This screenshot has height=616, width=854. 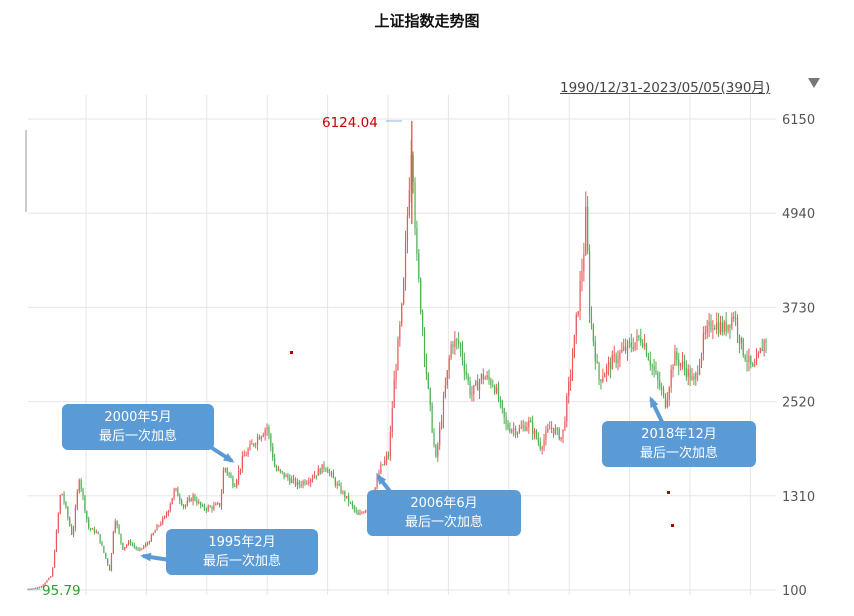 I want to click on callout-2000-date: 2000年5月, so click(x=138, y=417).